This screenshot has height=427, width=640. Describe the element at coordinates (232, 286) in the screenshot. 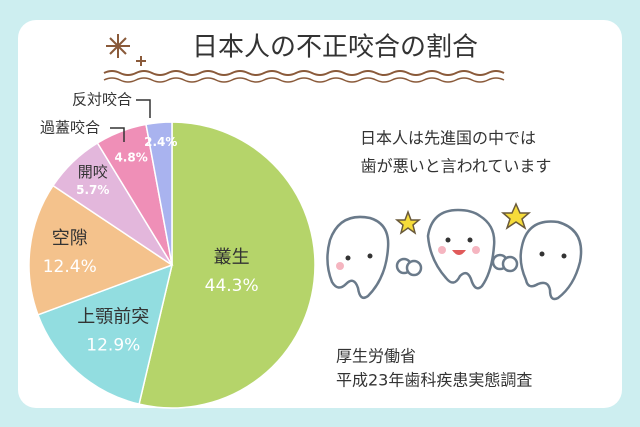

I see `slice-value: 44.3%` at that location.